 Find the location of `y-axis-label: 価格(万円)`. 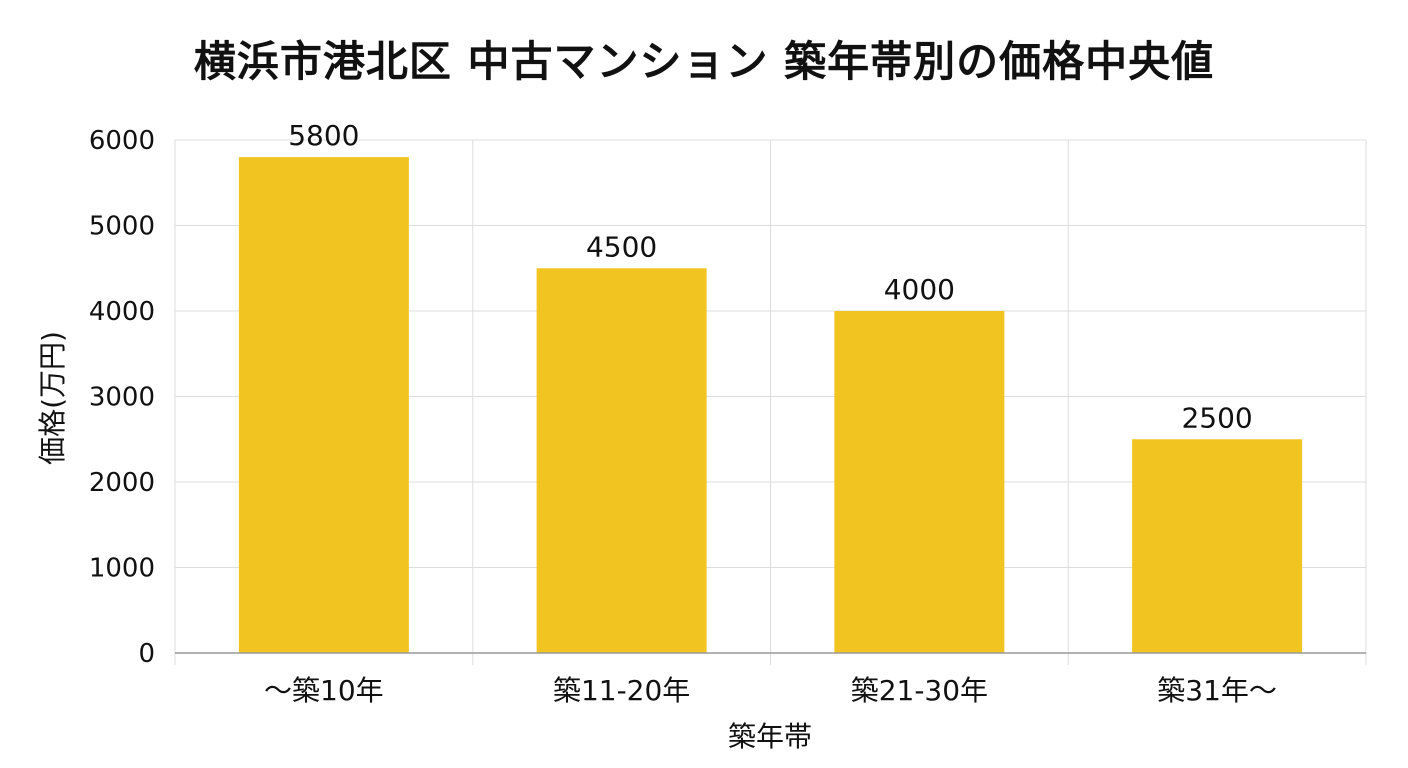

y-axis-label: 価格(万円) is located at coordinates (52, 398).